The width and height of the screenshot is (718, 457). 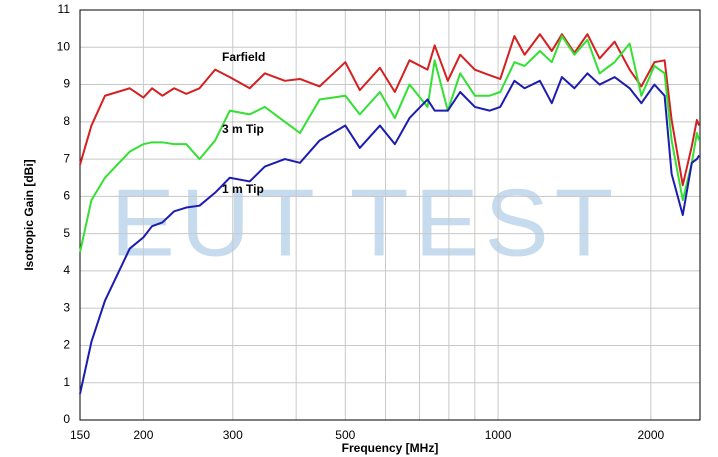 I want to click on x-tick-label: 2000, so click(x=650, y=435).